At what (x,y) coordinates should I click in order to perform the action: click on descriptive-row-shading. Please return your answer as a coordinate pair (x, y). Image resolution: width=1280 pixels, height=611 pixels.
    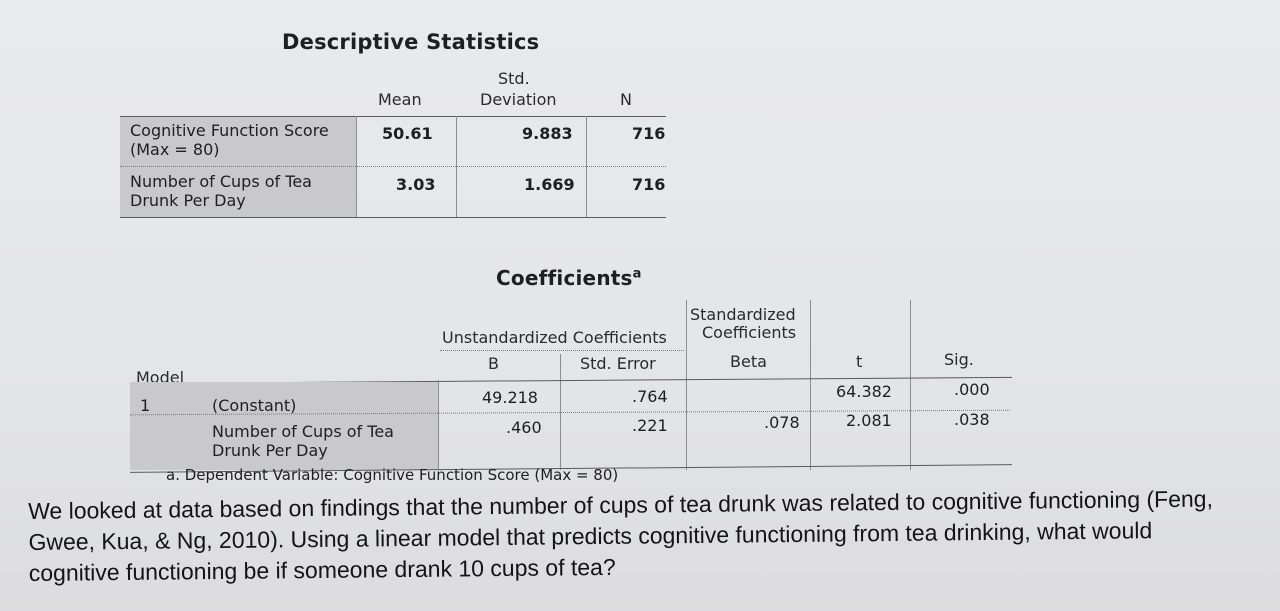
    Looking at the image, I should click on (238, 167).